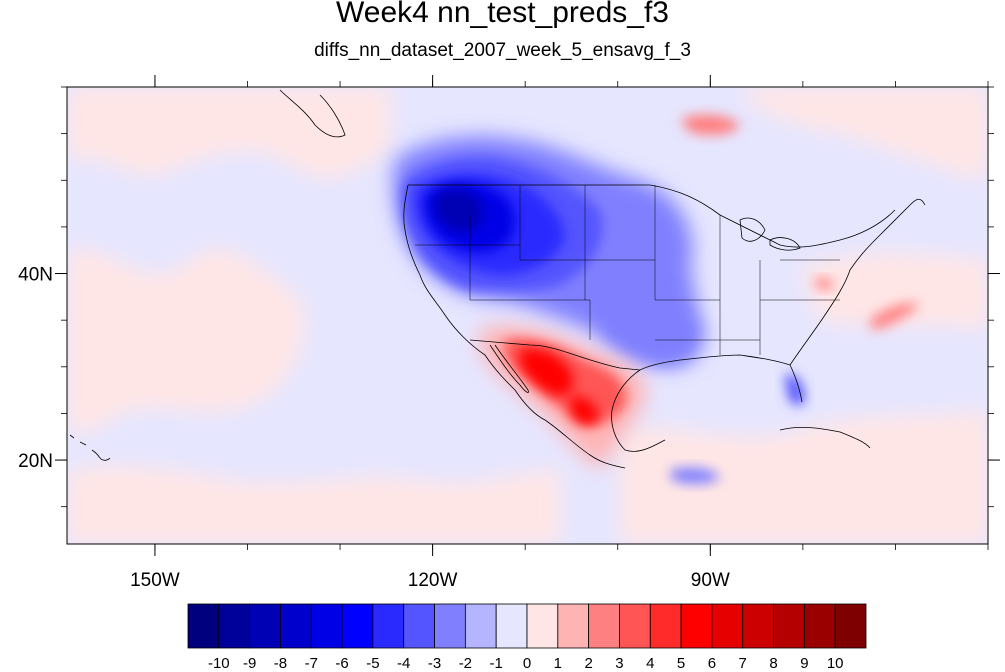  I want to click on longitude-tick-labels: 150W 120W 90W, so click(430, 580).